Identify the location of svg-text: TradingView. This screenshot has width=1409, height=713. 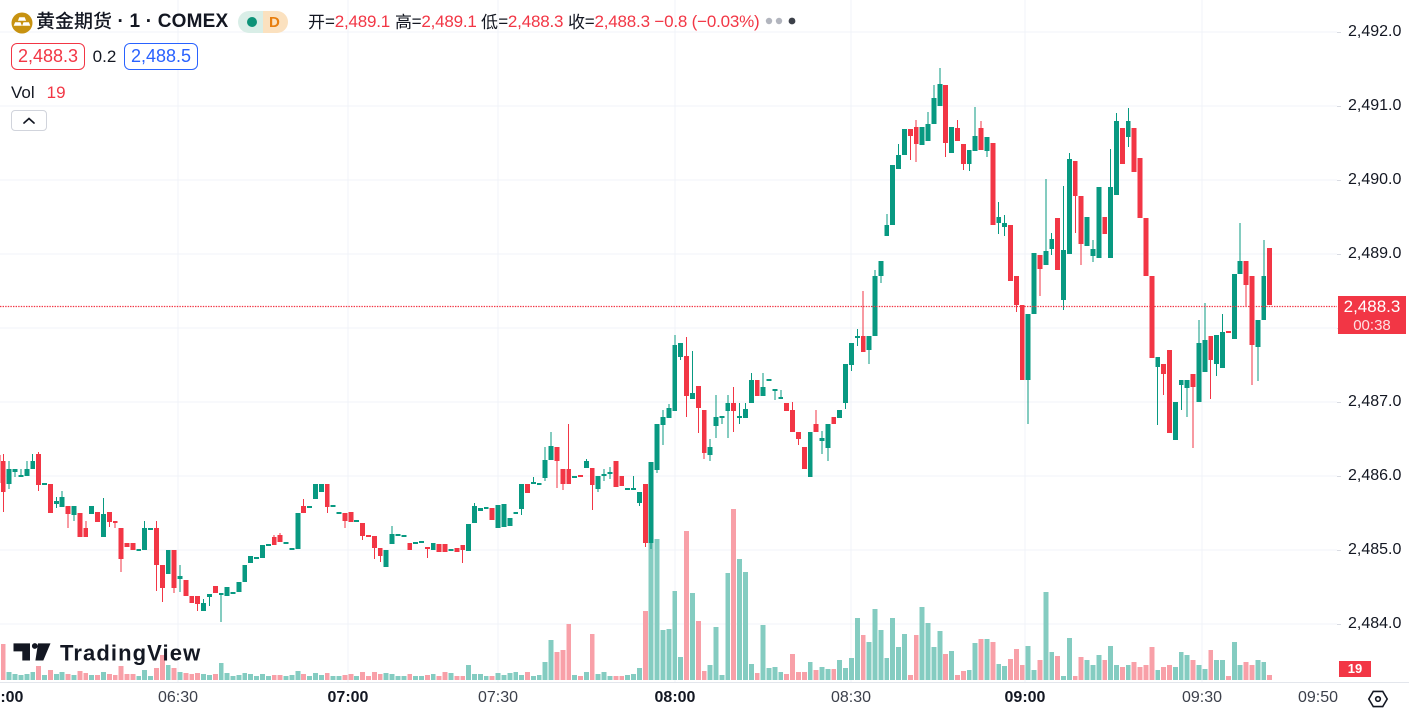
(130, 653).